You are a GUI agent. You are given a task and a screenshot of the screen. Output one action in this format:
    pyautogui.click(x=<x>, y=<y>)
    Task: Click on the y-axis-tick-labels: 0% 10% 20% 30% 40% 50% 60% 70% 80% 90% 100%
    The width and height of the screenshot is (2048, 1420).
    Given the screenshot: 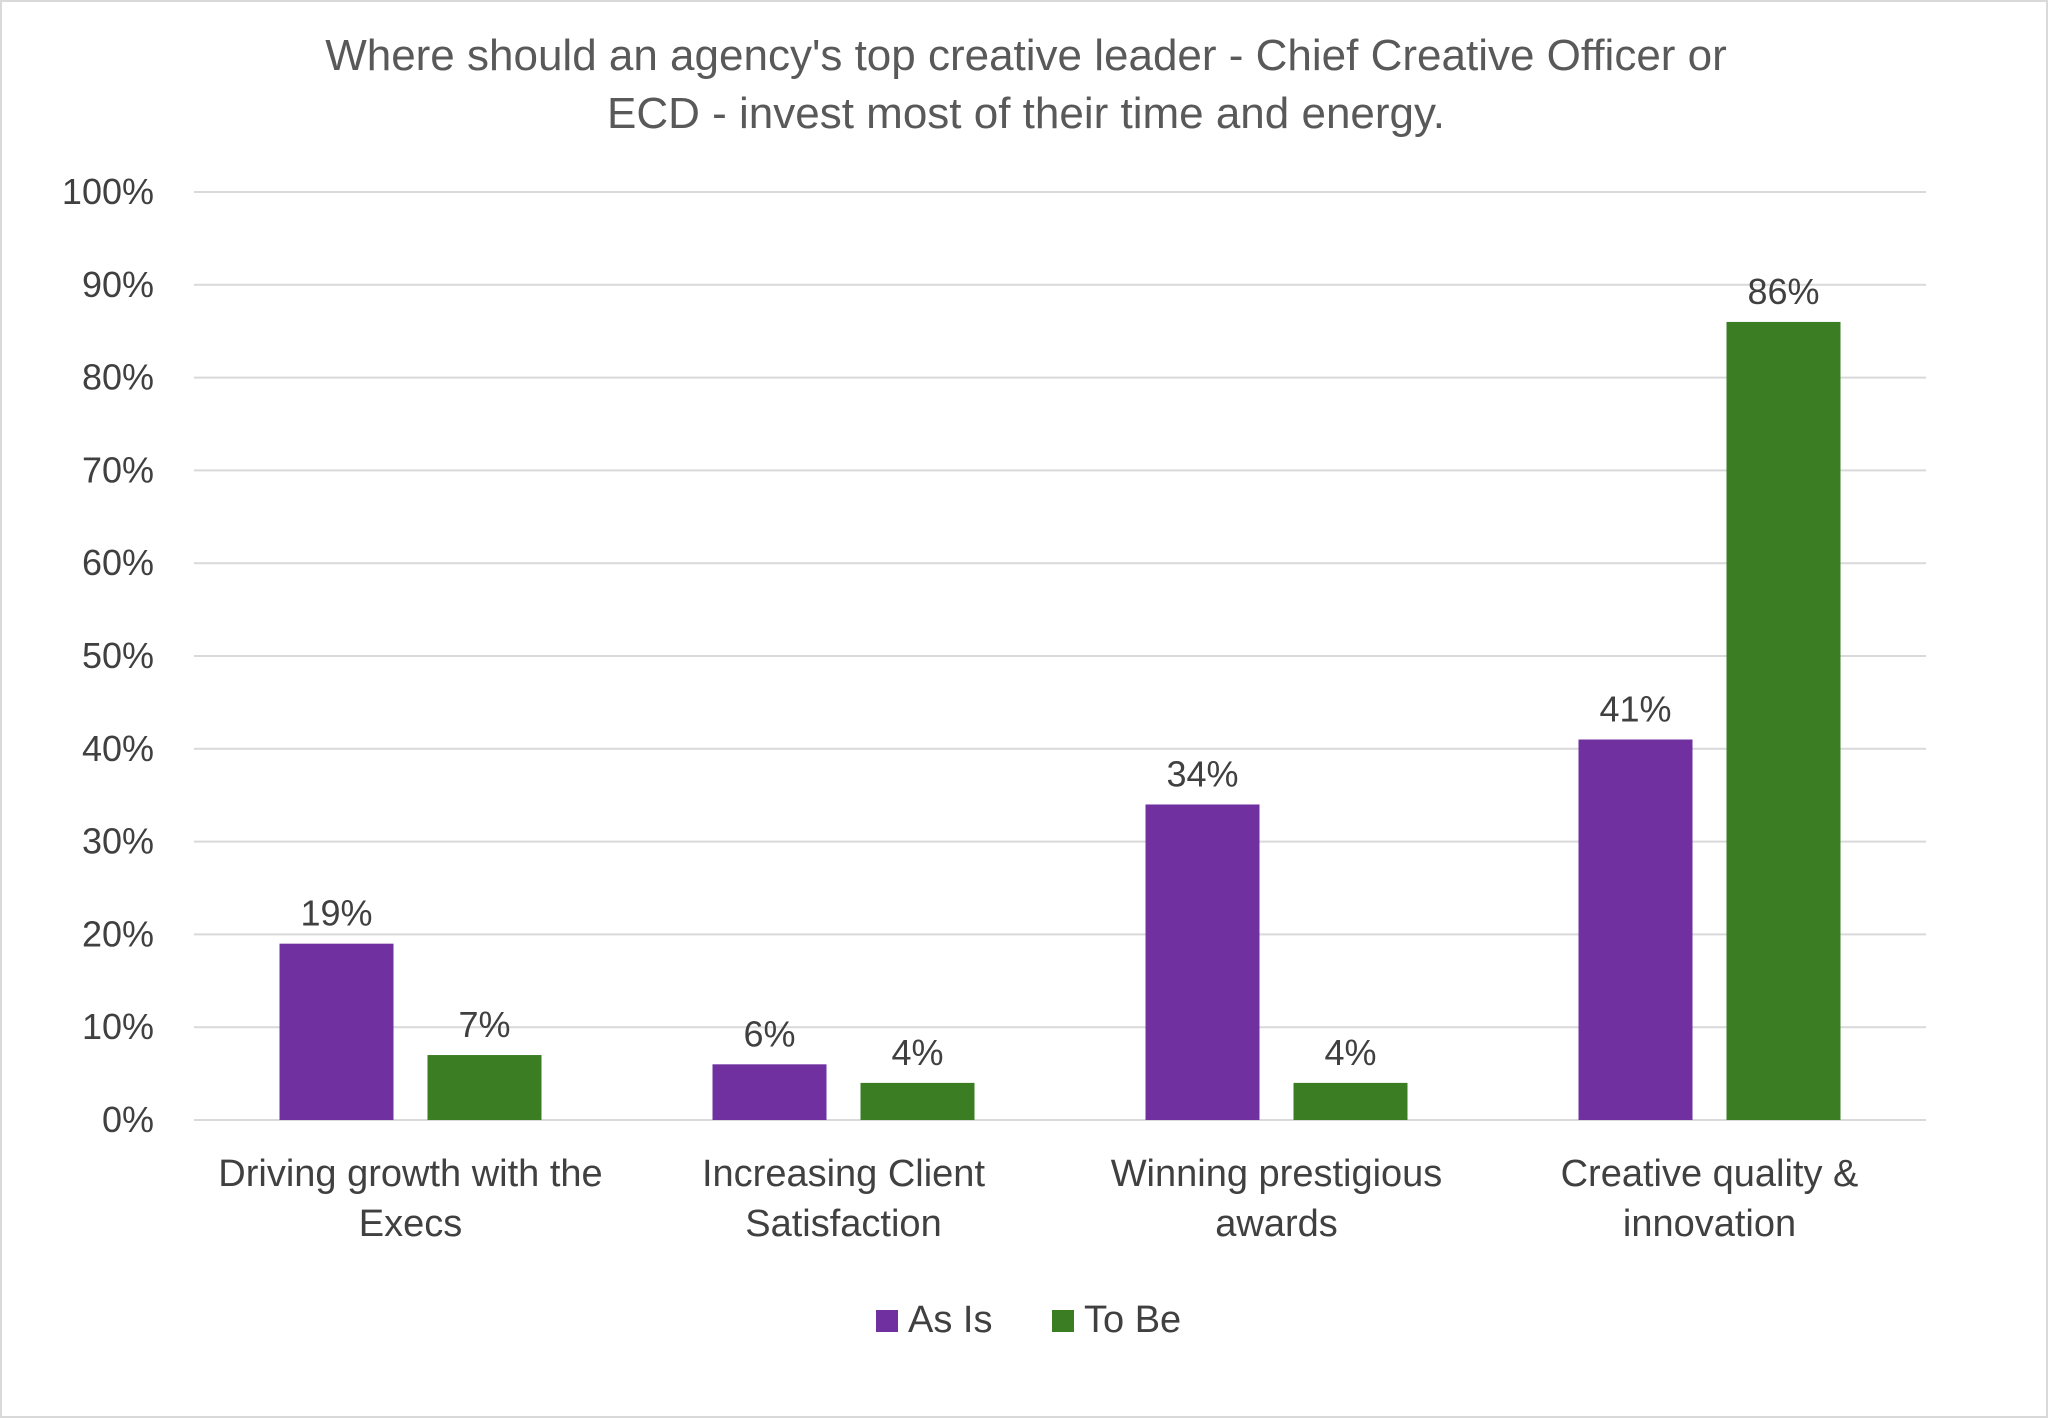 What is the action you would take?
    pyautogui.click(x=108, y=655)
    